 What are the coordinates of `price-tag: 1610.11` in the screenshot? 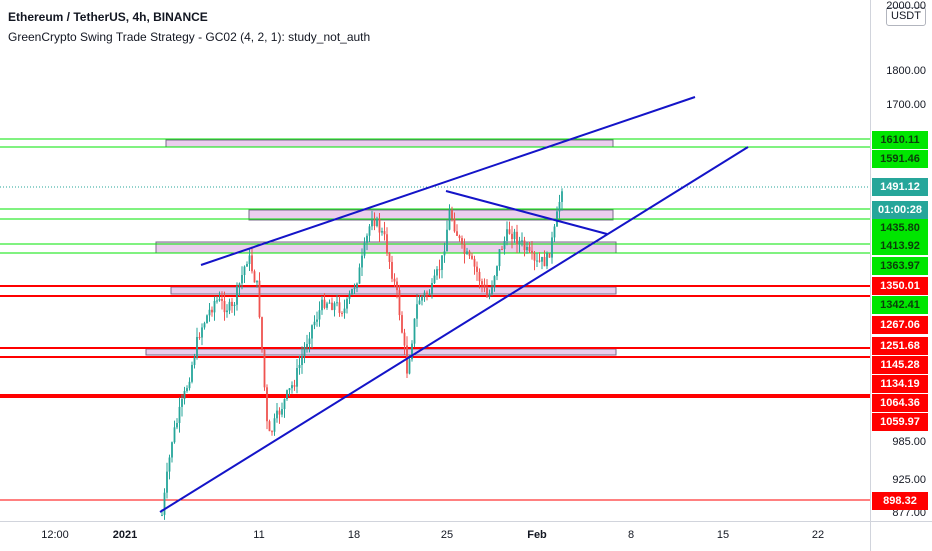 It's located at (900, 140).